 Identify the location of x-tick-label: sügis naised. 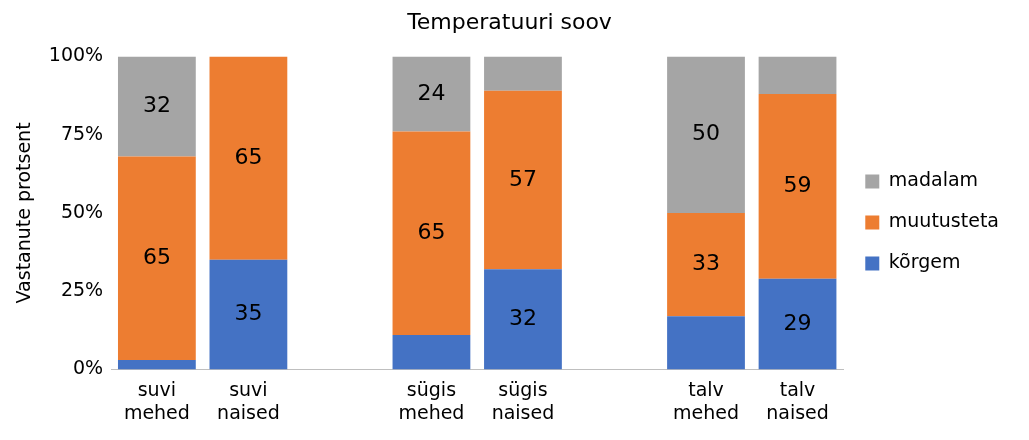
(523, 400).